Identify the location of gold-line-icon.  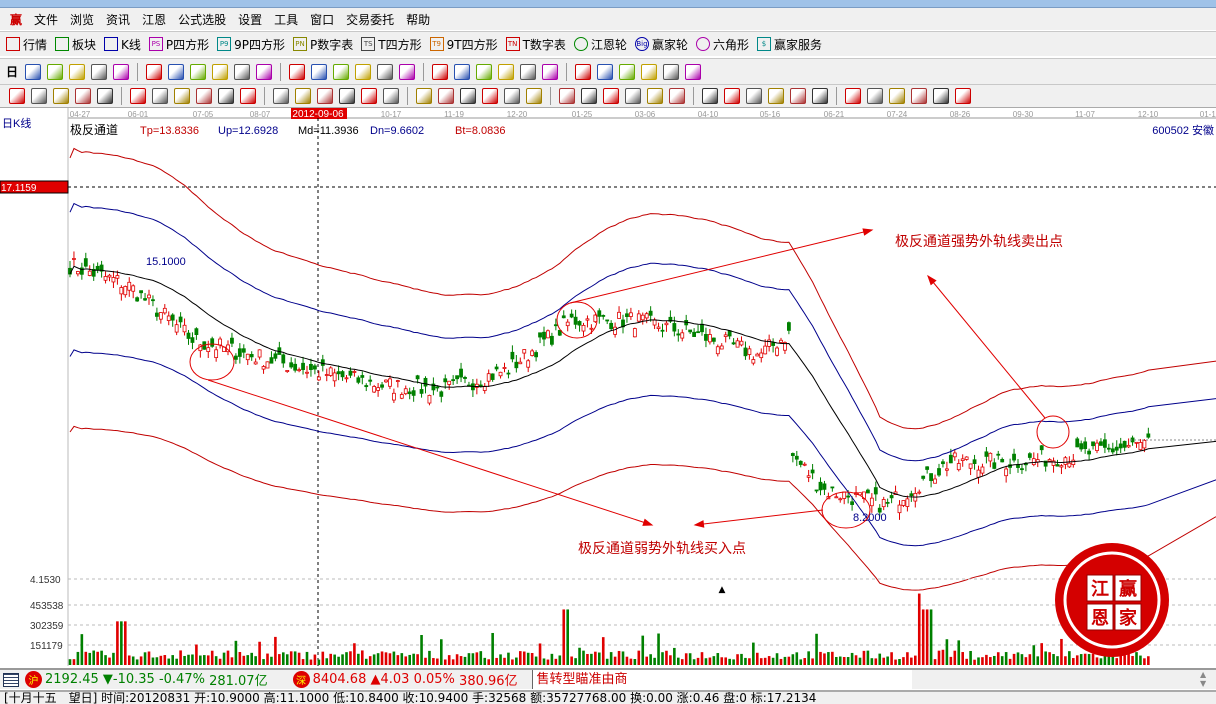
(776, 96).